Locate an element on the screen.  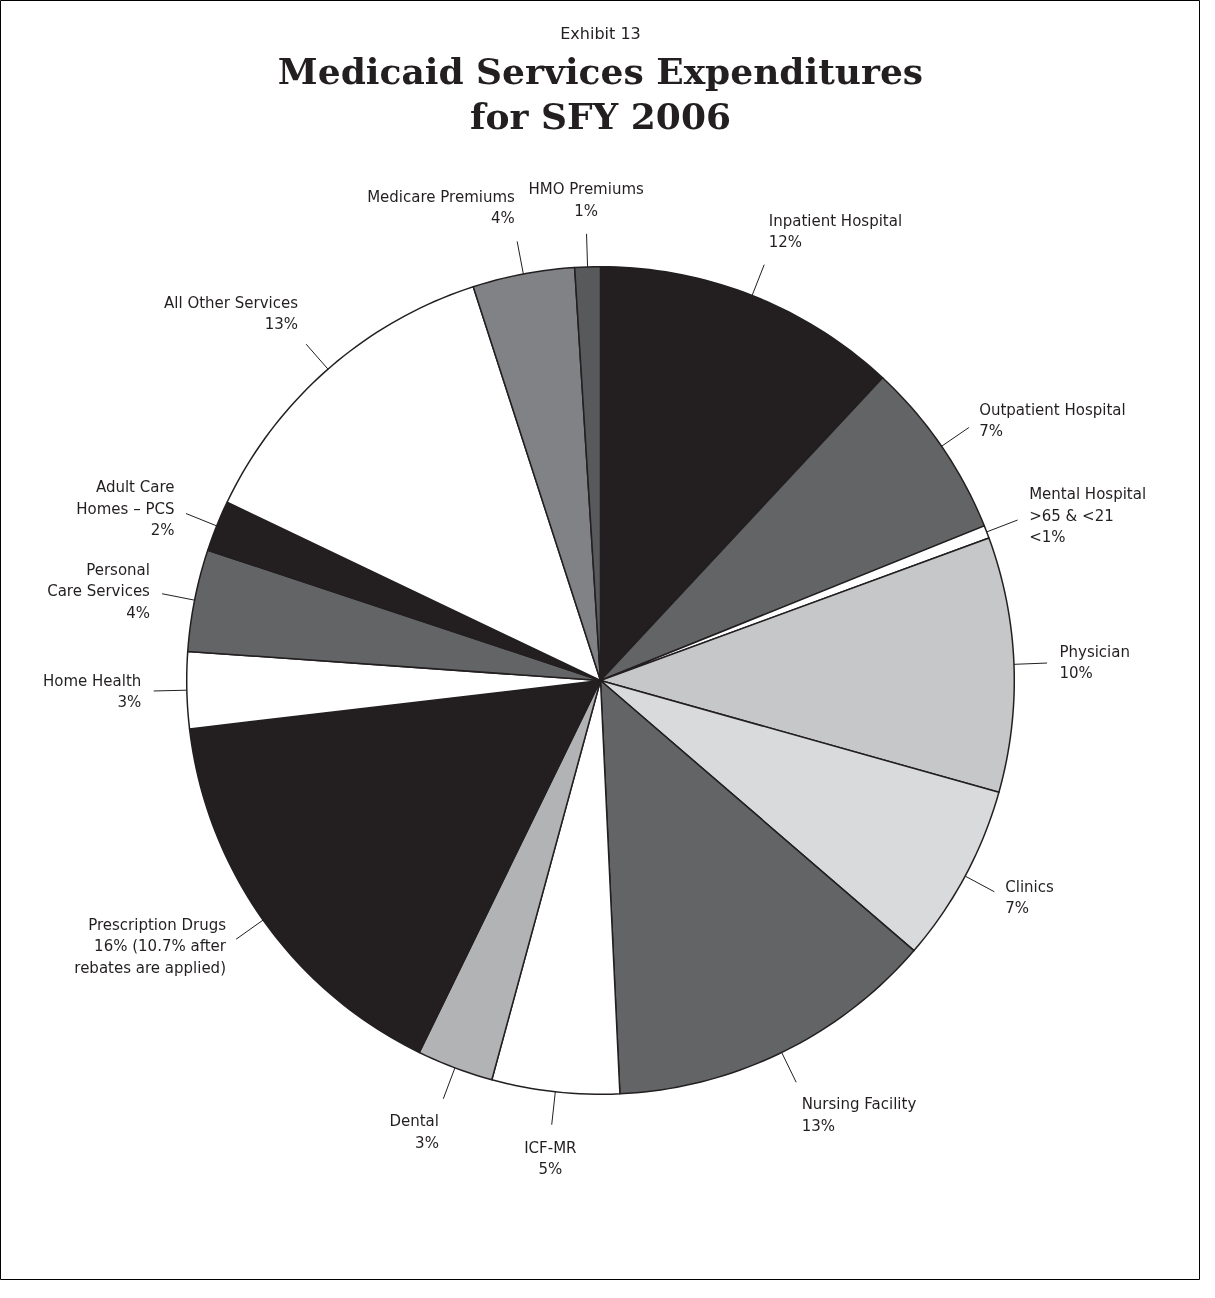
data-label: 1% is located at coordinates (586, 210).